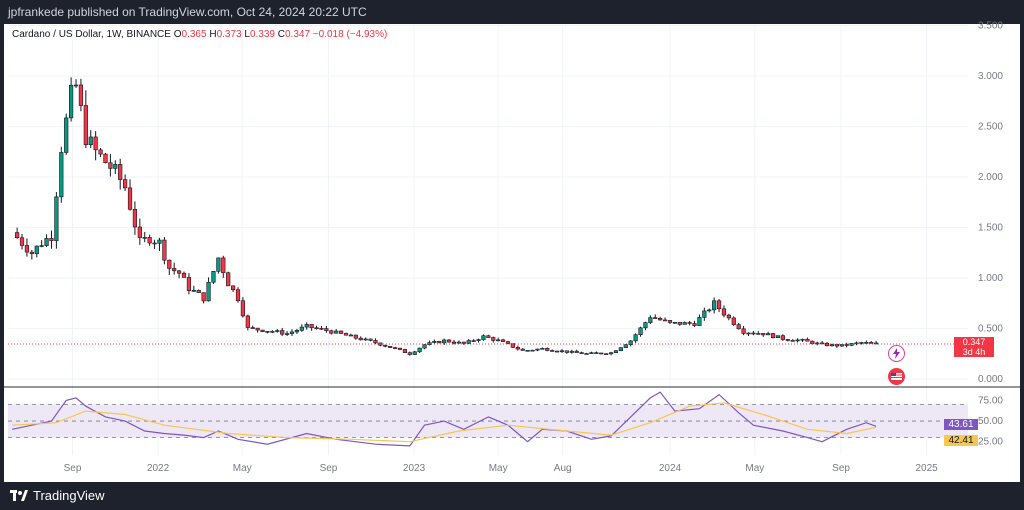 This screenshot has height=510, width=1024. Describe the element at coordinates (896, 376) in the screenshot. I see `flag-icon` at that location.